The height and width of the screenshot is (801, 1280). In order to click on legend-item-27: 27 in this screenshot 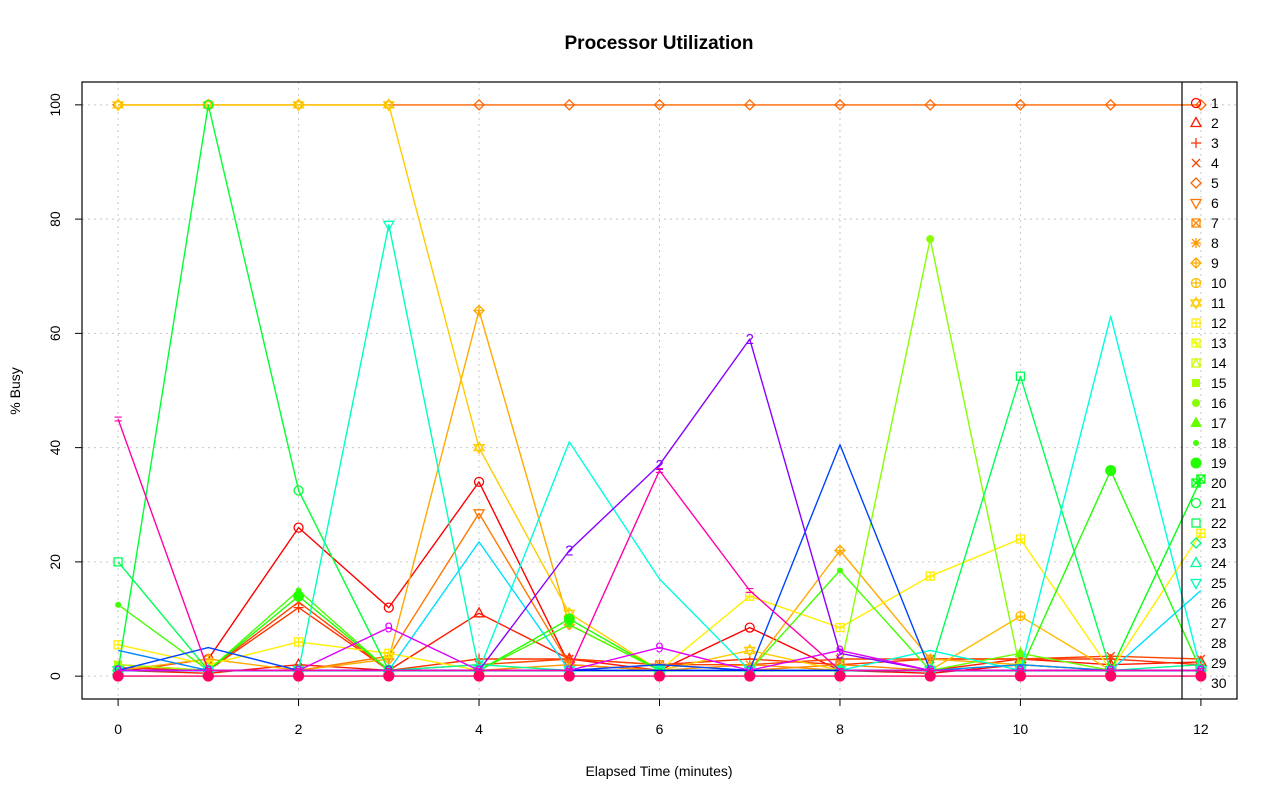, I will do `click(1219, 623)`.